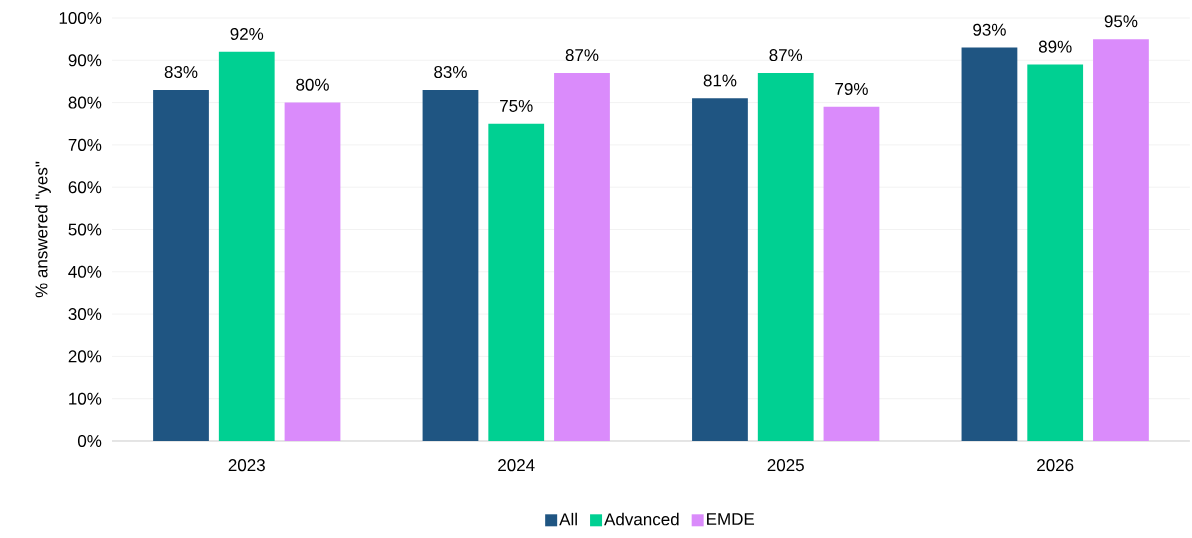 This screenshot has width=1192, height=538. Describe the element at coordinates (85, 187) in the screenshot. I see `y-tick-label: 60%` at that location.